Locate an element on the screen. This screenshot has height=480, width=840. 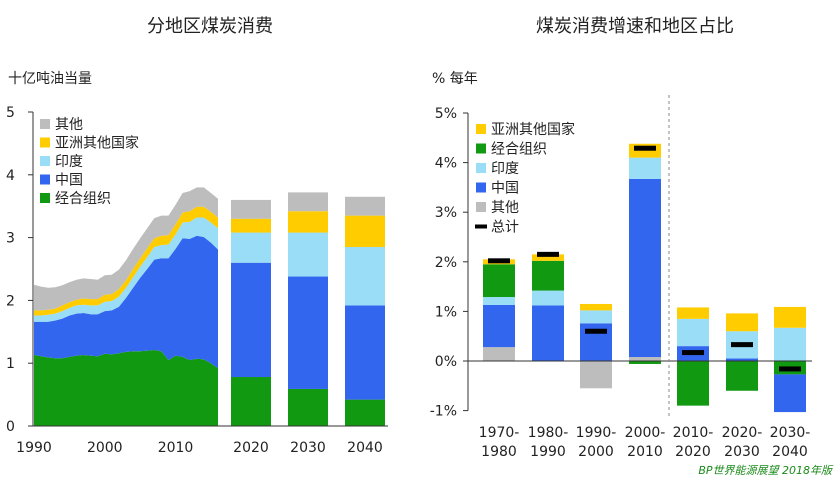
bar-3-india is located at coordinates (645, 168).